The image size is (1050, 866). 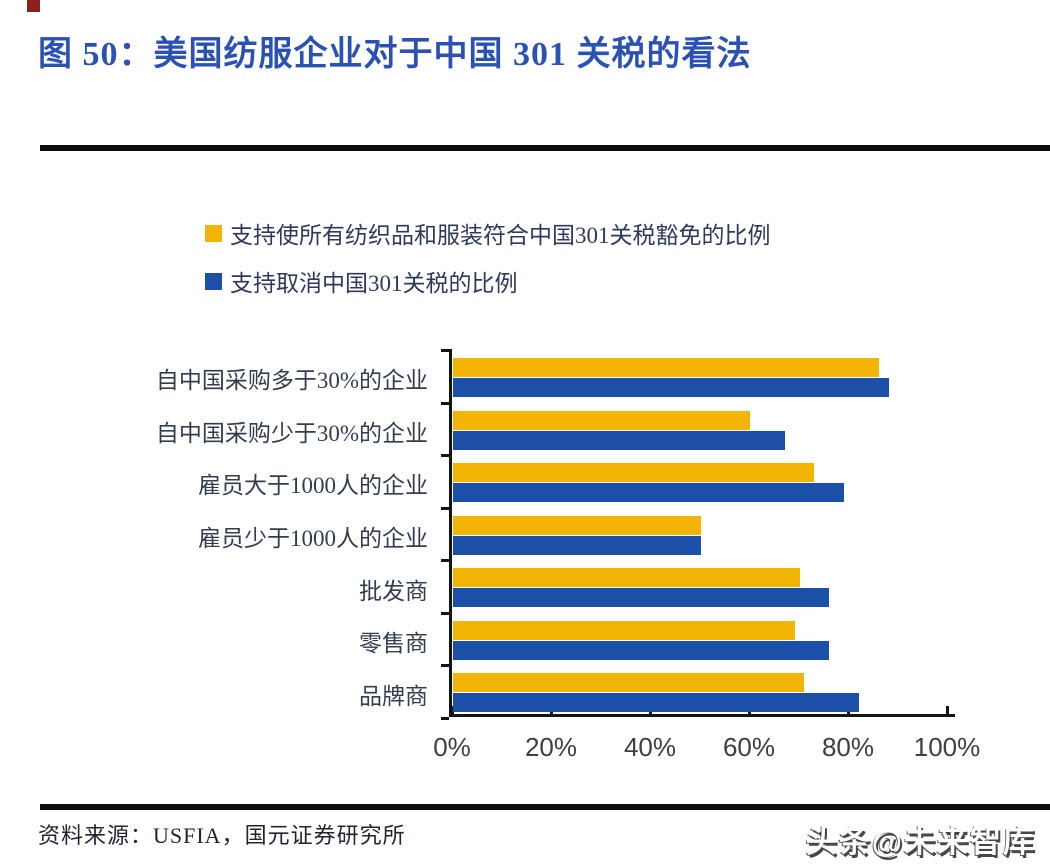 I want to click on category-label: 零售商, so click(x=393, y=643).